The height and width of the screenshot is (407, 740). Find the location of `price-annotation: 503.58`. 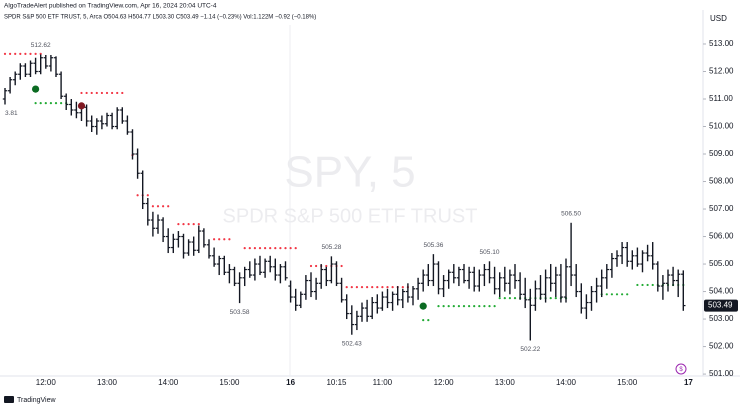

price-annotation: 503.58 is located at coordinates (240, 312).